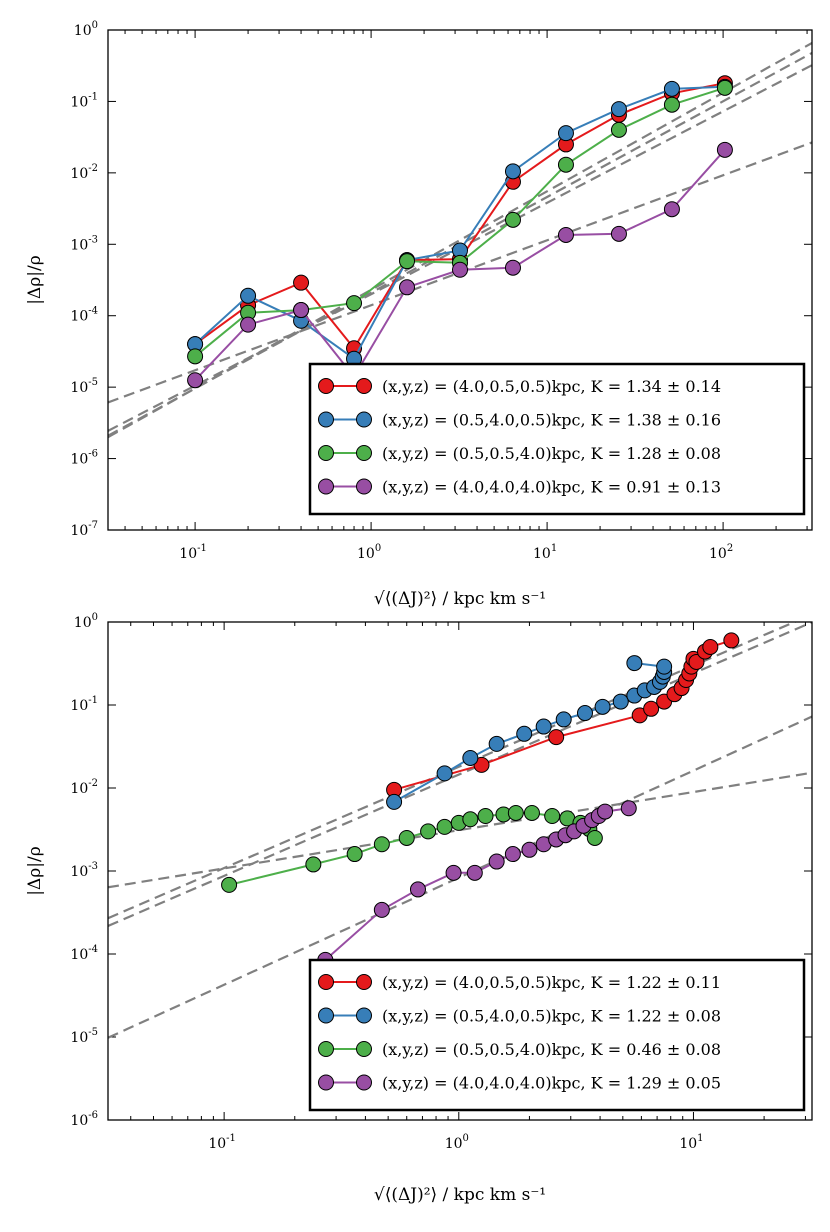  I want to click on y-tick-label: 10⁻⁵, so click(84, 386).